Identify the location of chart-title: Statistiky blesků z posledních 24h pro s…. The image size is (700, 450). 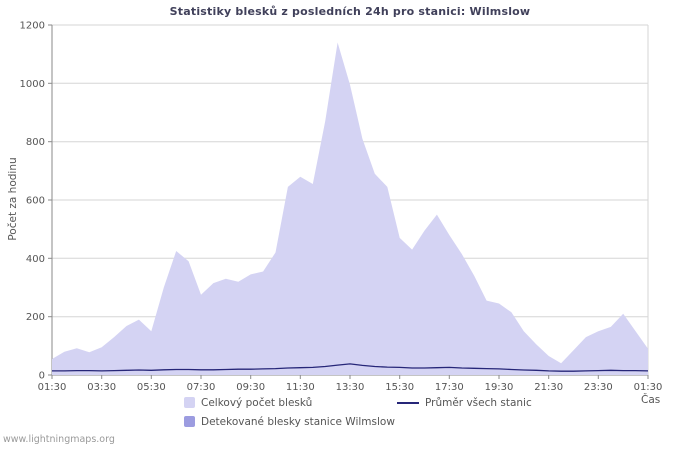
(350, 11).